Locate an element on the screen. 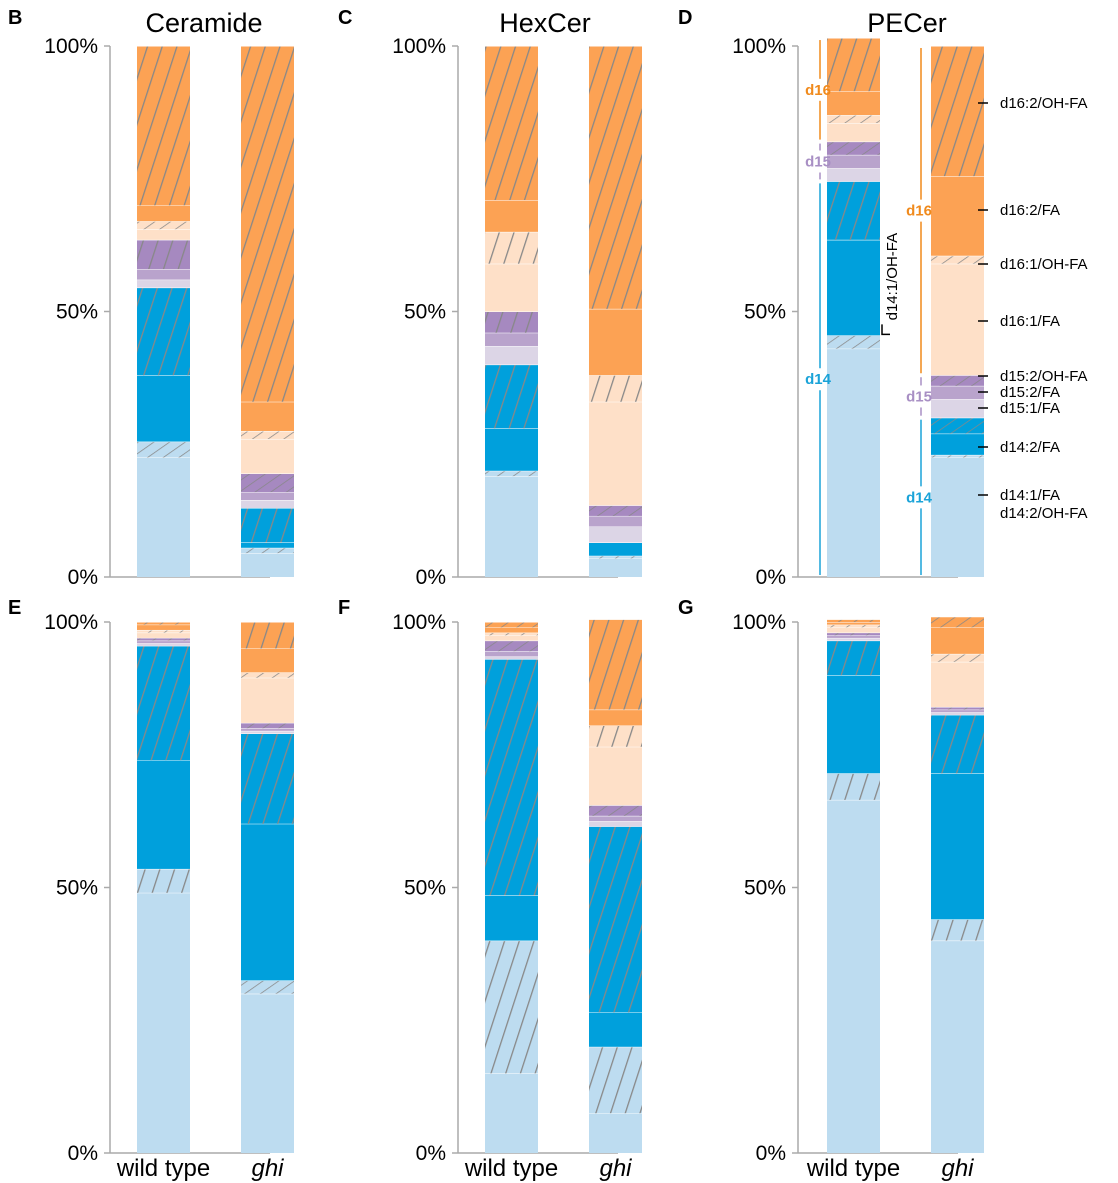 The image size is (1118, 1183). legend-item-d16-1-oh-fa: d16:1/OH-FA is located at coordinates (1044, 264).